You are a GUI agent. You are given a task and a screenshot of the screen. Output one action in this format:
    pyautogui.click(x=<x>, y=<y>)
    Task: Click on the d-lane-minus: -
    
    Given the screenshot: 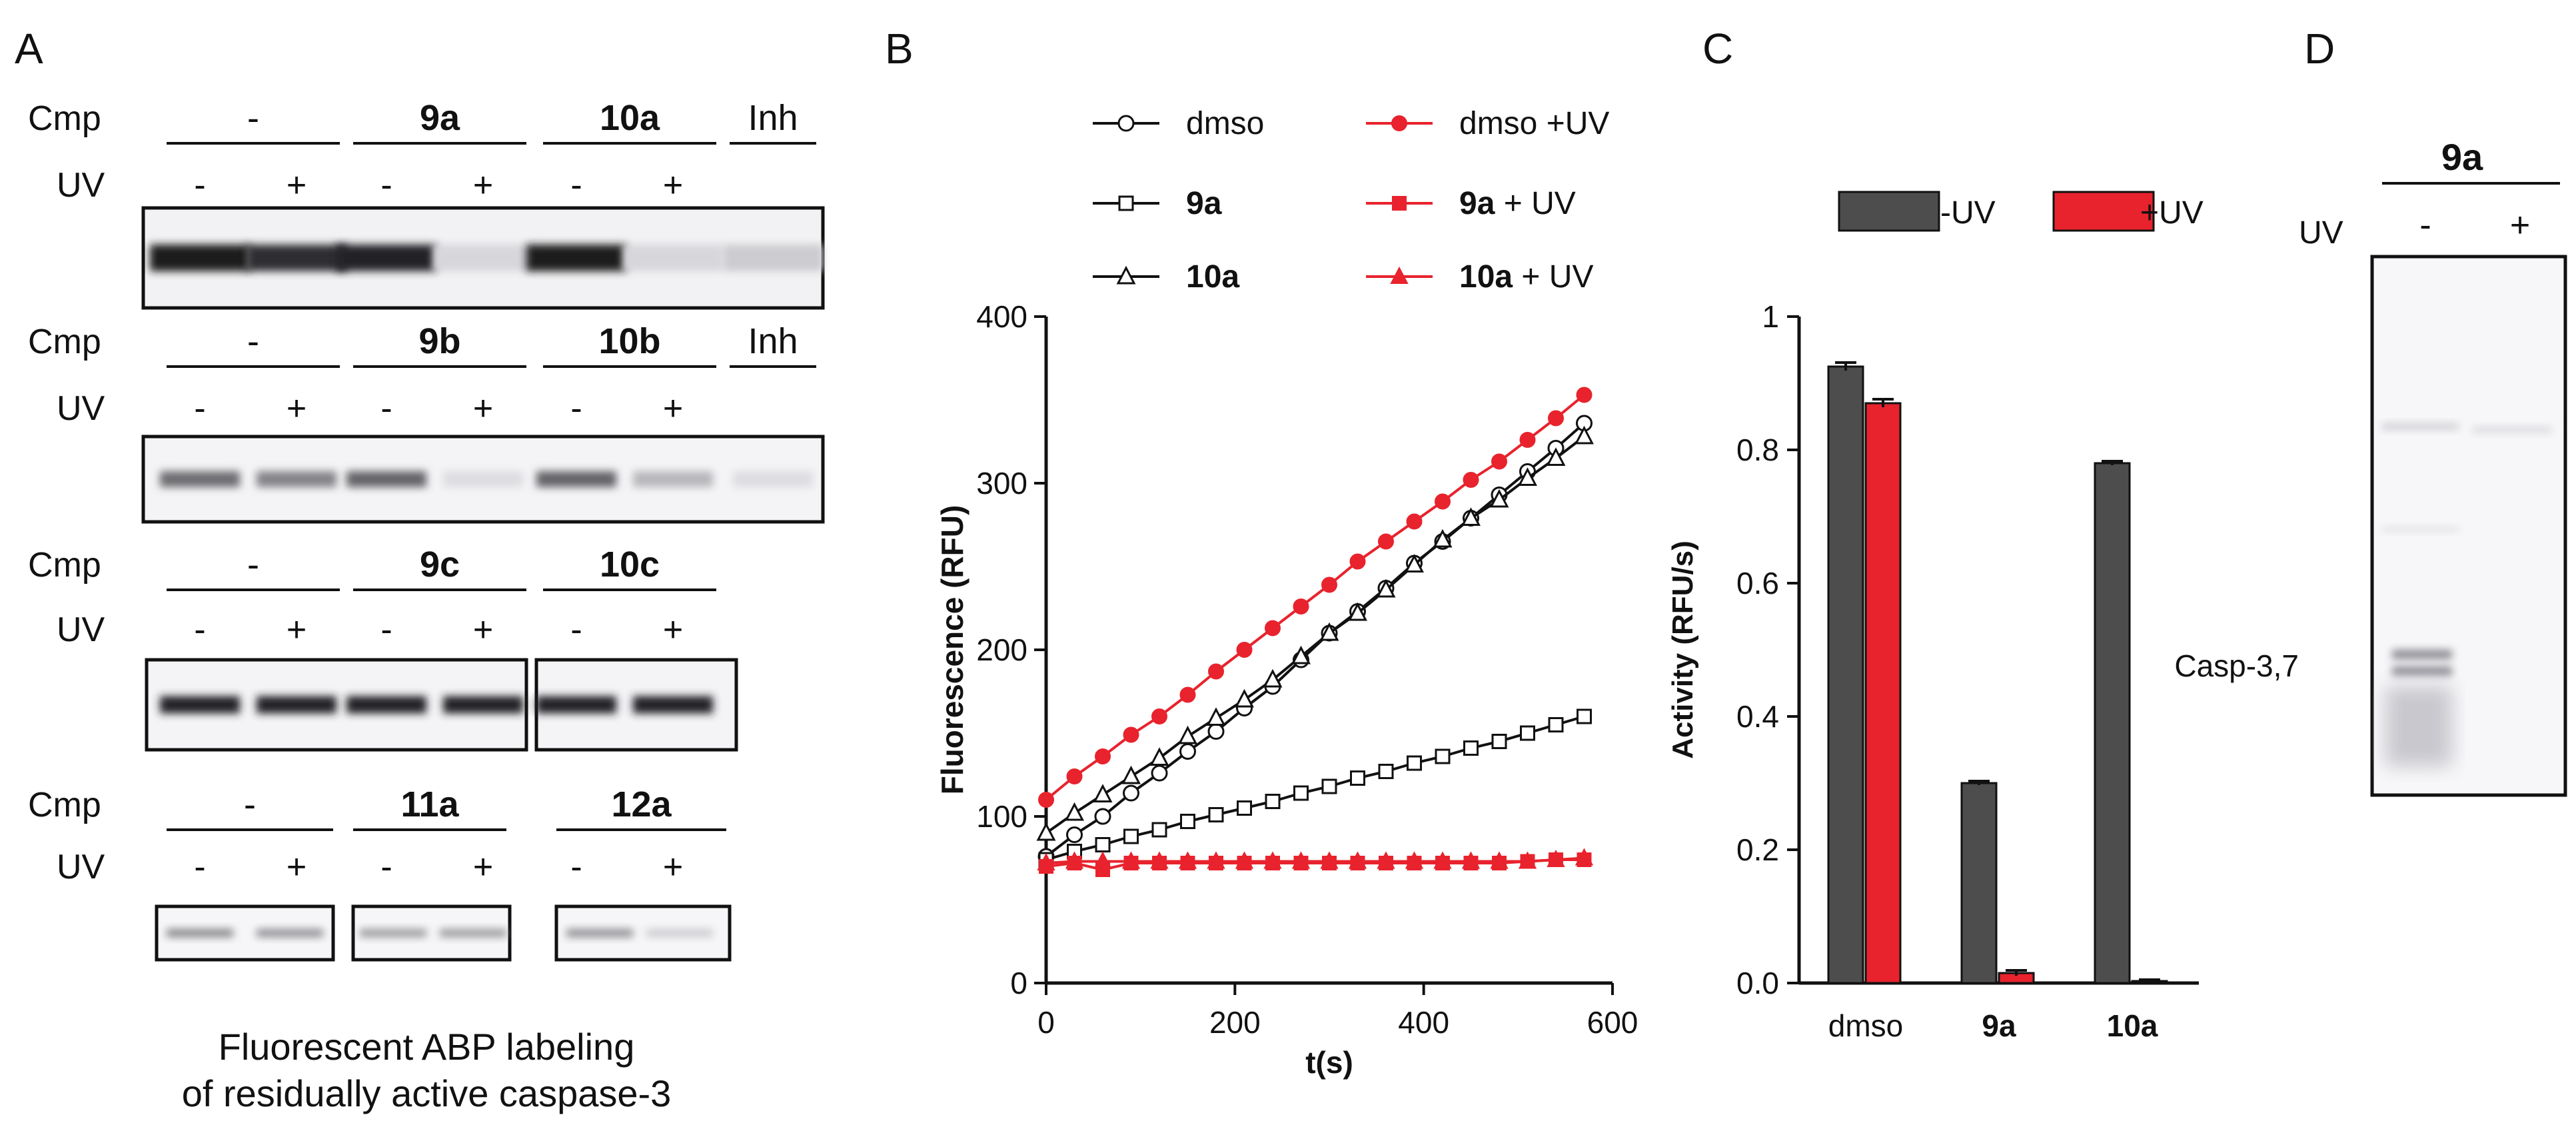 What is the action you would take?
    pyautogui.click(x=2425, y=225)
    